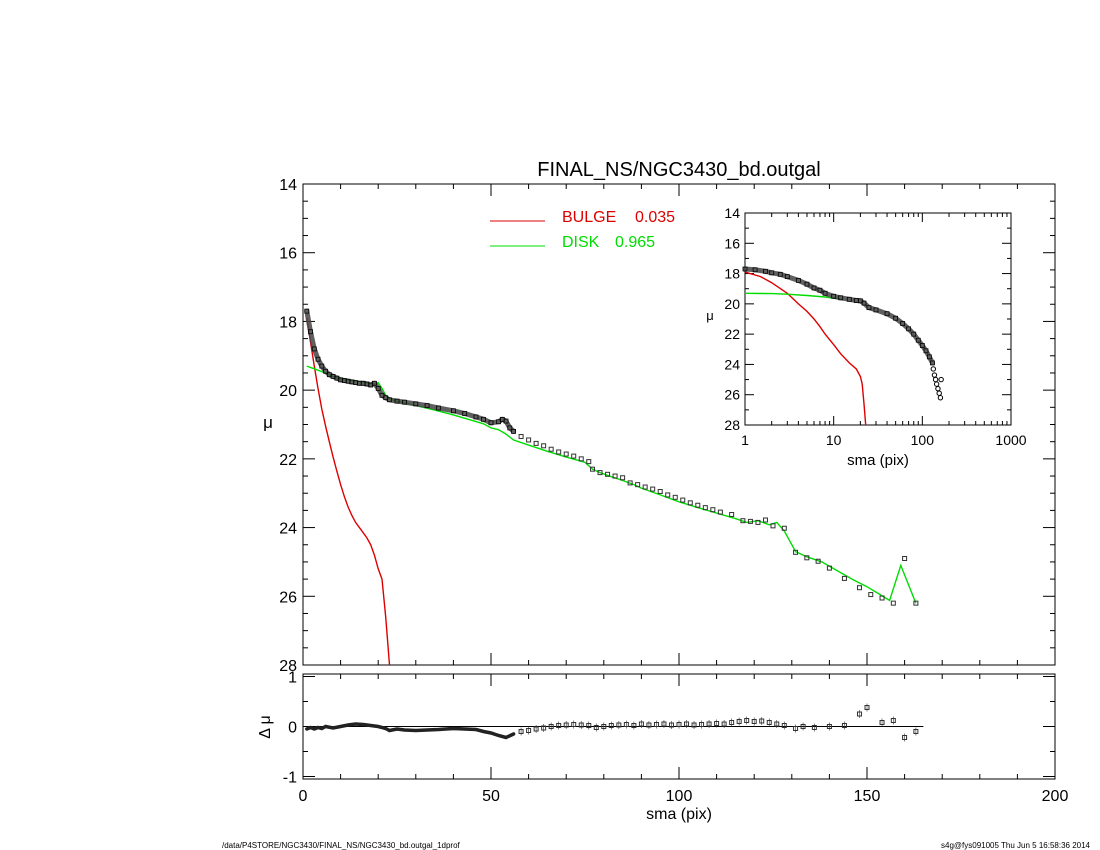 The height and width of the screenshot is (850, 1100). I want to click on residual-x-tick-label: 50, so click(491, 796).